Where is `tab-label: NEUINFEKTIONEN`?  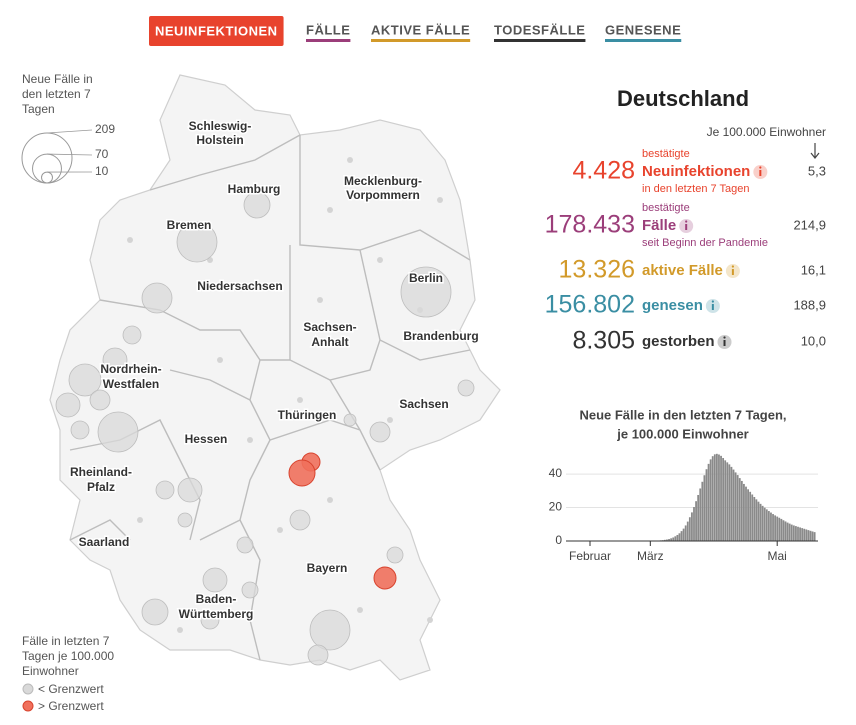
tab-label: NEUINFEKTIONEN is located at coordinates (216, 30).